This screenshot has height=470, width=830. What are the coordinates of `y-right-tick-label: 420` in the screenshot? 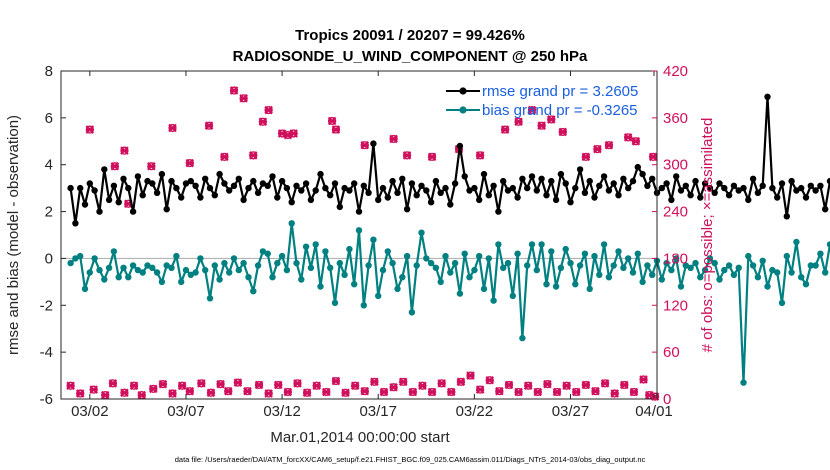 It's located at (675, 71).